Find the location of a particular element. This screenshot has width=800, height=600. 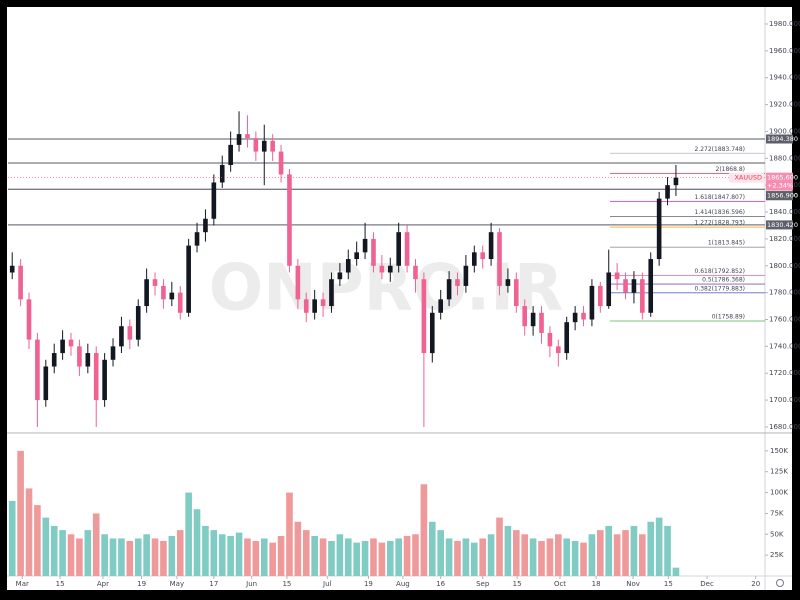

fib-label: 2(1868.8) is located at coordinates (731, 169).